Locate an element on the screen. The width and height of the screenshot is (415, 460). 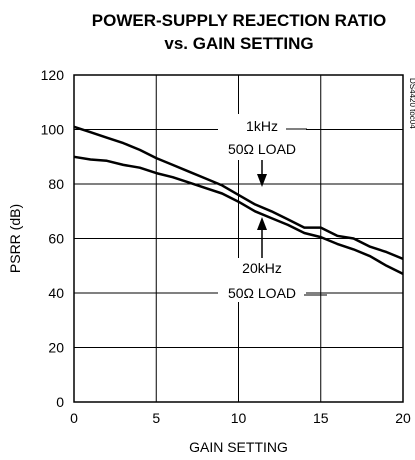
y-tick-label: 80 is located at coordinates (56, 184).